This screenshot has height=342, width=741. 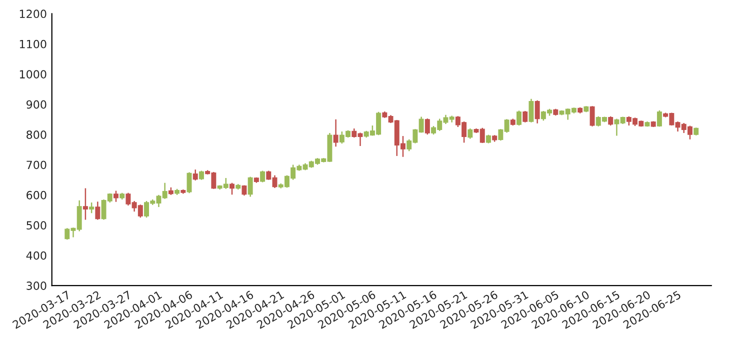 I want to click on y-tick-label: 1200, so click(x=33, y=14).